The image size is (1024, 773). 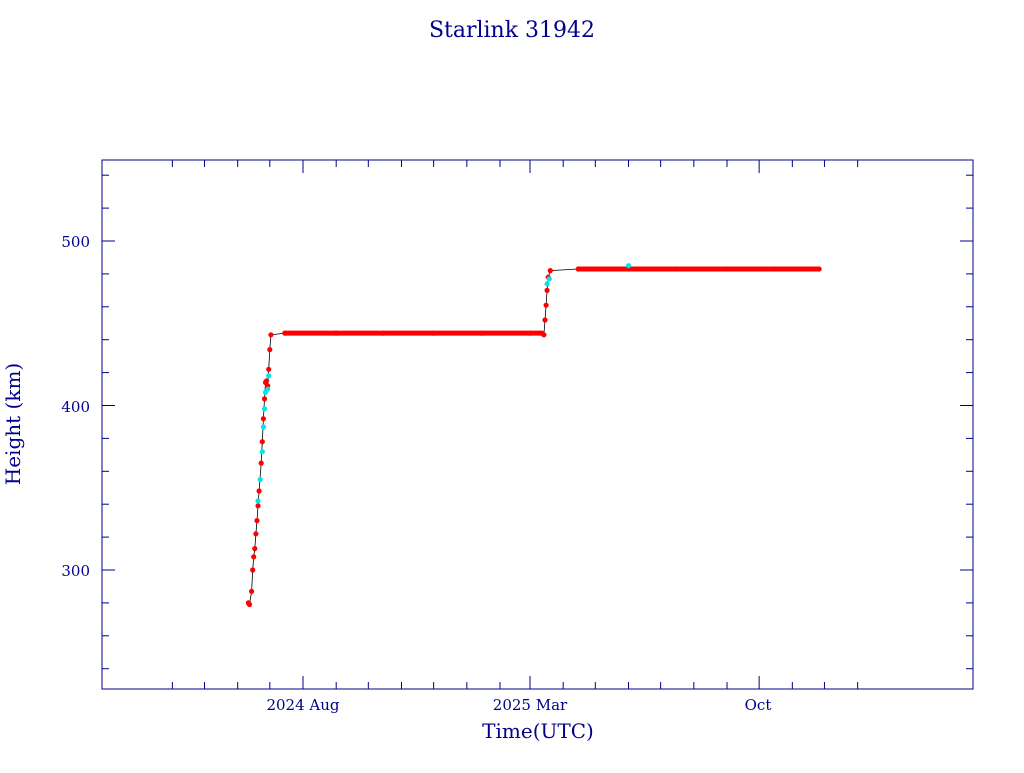 What do you see at coordinates (75, 571) in the screenshot?
I see `y-tick-label-300: 300` at bounding box center [75, 571].